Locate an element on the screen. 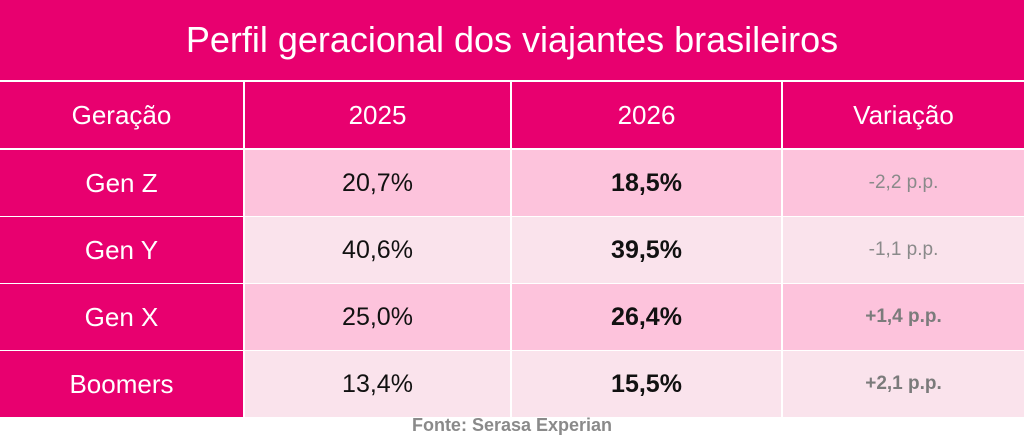 The height and width of the screenshot is (441, 1024). cell-variacao: -2,2 p.p. is located at coordinates (903, 183).